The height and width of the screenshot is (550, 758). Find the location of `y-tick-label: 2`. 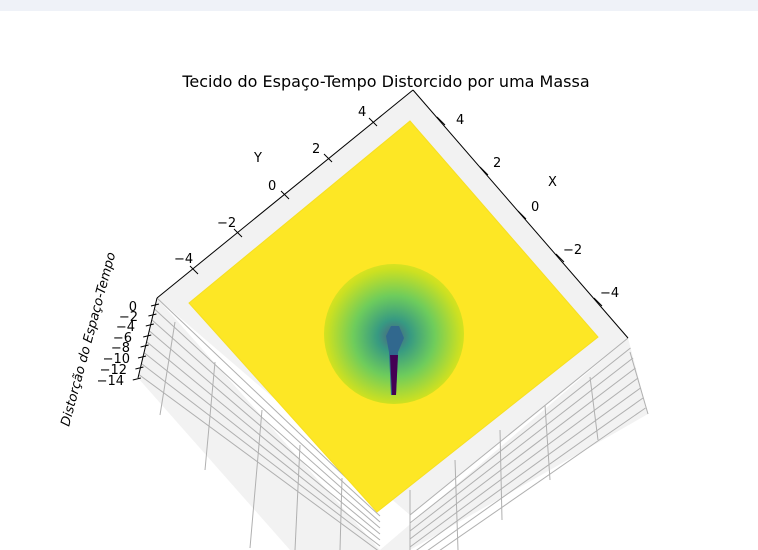

y-tick-label: 2 is located at coordinates (316, 149).